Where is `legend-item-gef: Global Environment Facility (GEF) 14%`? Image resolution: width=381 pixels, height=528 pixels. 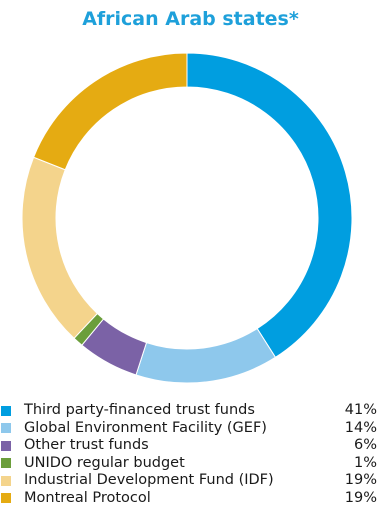 legend-item-gef: Global Environment Facility (GEF) 14% is located at coordinates (190, 429).